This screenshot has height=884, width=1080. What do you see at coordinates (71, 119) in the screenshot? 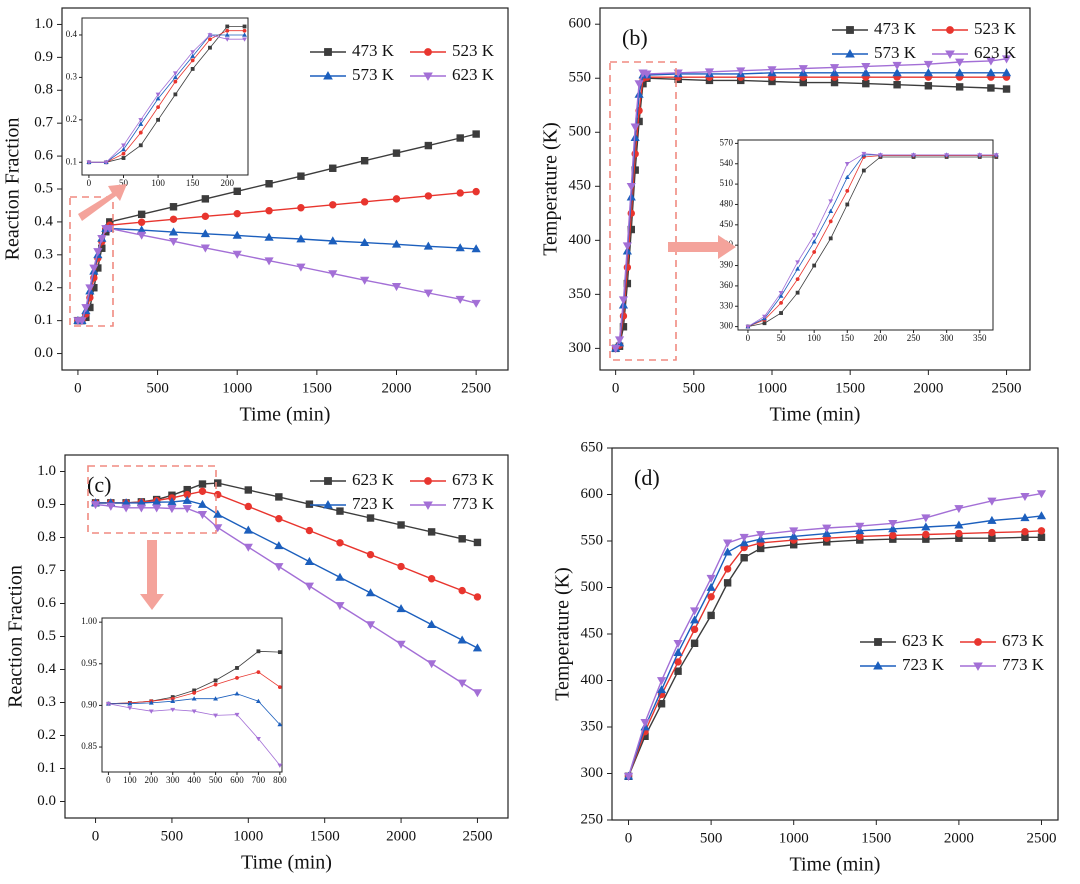
I see `y-tick-label: 0.2` at bounding box center [71, 119].